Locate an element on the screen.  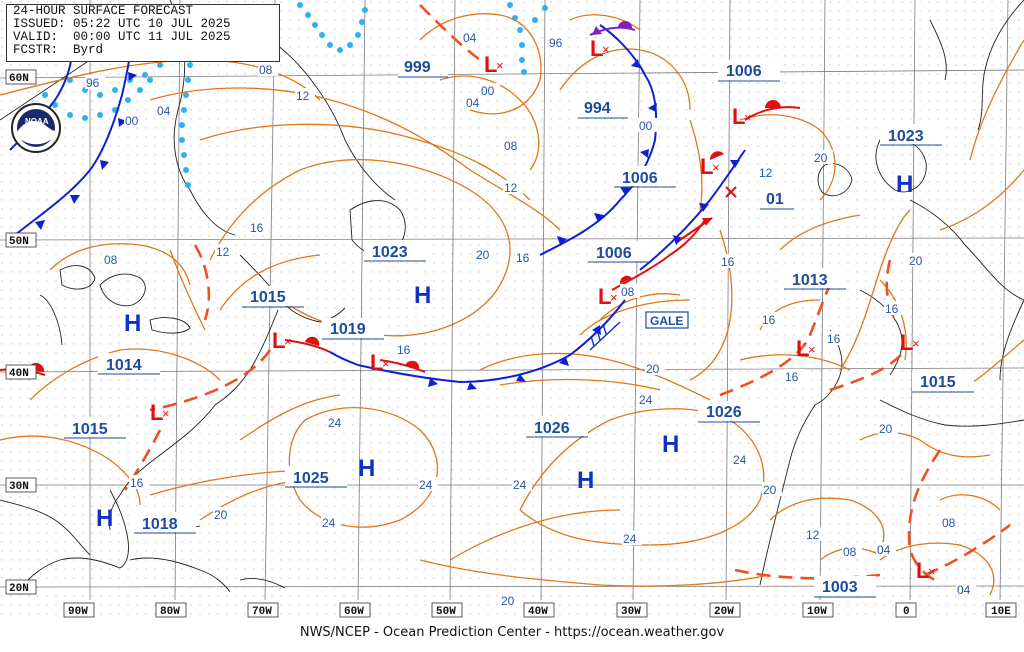
lon-label: 90W is located at coordinates (78, 612).